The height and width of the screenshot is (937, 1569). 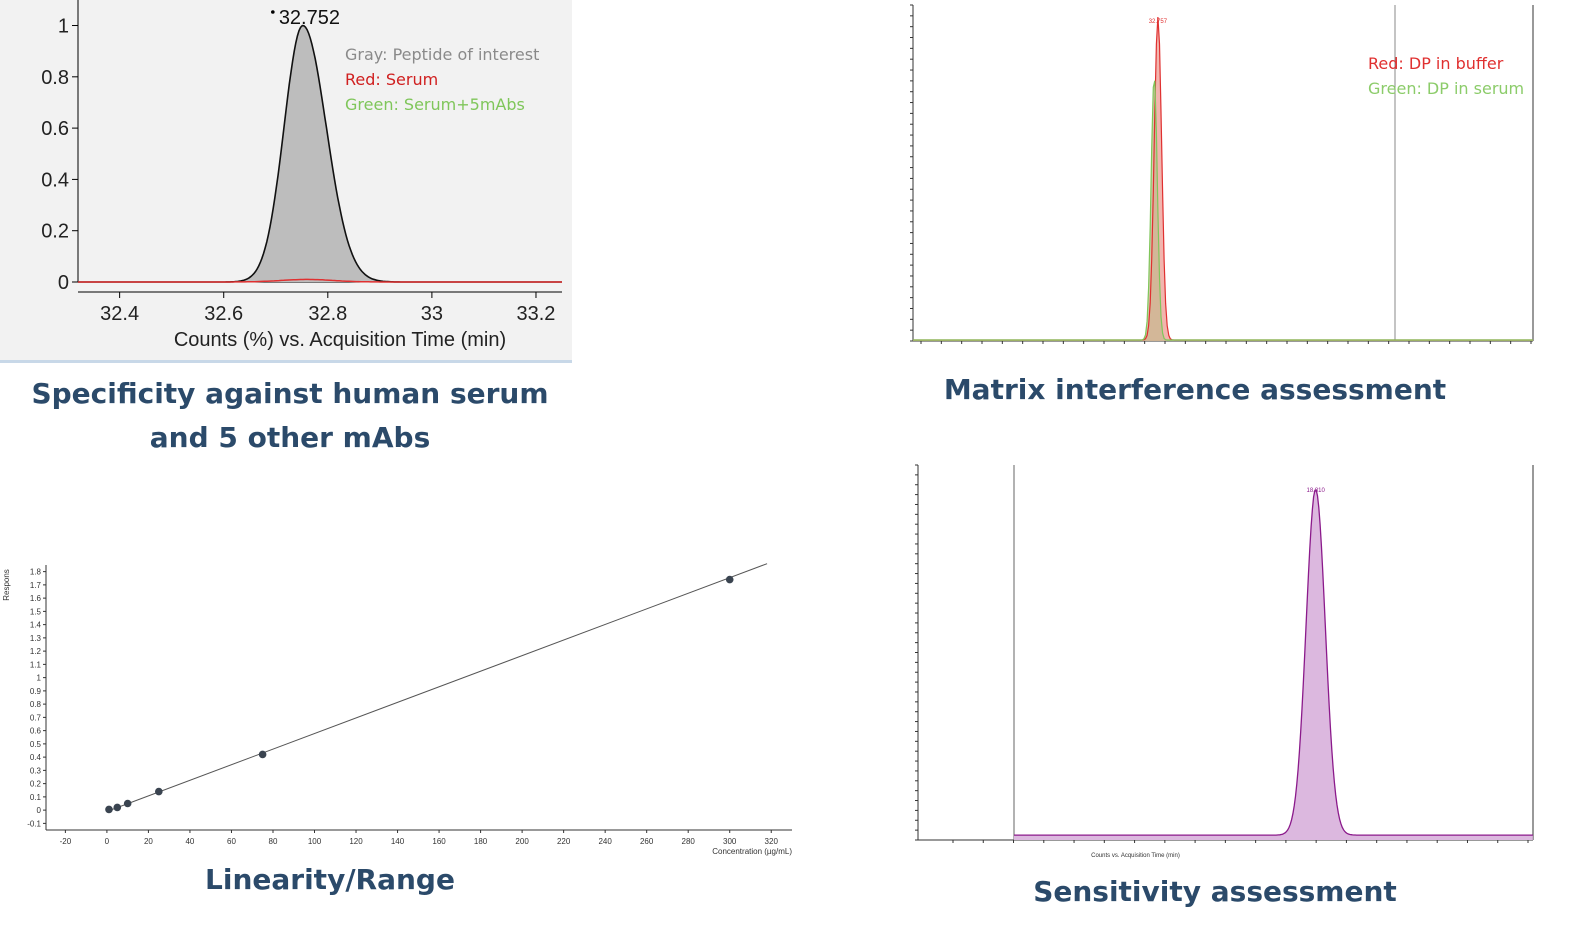 I want to click on x-tick-label: 320, so click(x=772, y=841).